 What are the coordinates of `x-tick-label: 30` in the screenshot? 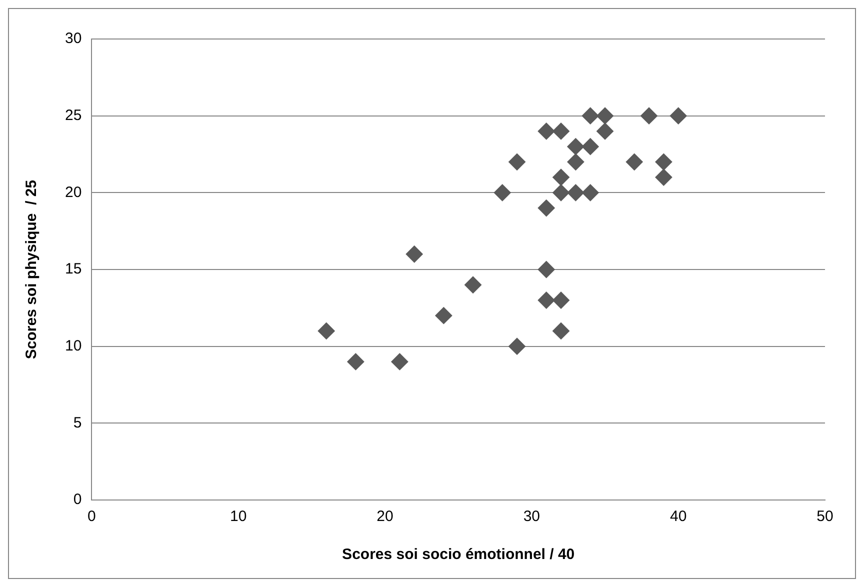 It's located at (531, 517).